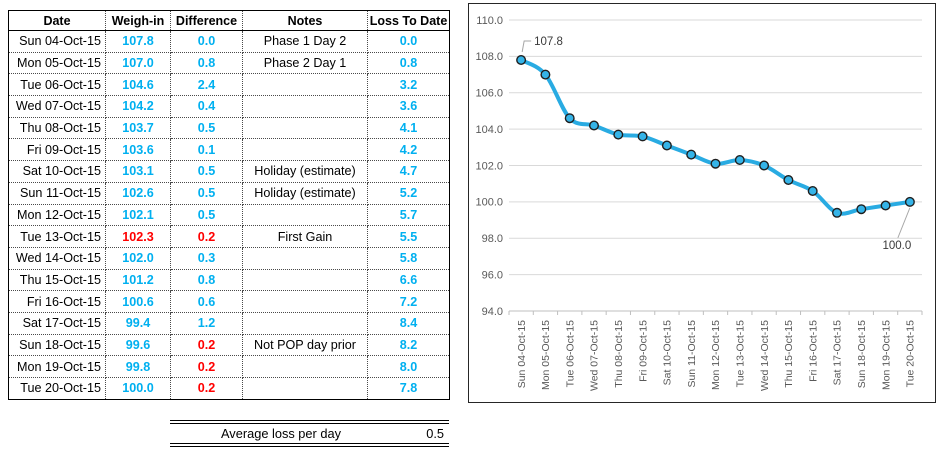 This screenshot has height=454, width=943. Describe the element at coordinates (57, 85) in the screenshot. I see `cell-date: Tue 06-Oct-15` at that location.